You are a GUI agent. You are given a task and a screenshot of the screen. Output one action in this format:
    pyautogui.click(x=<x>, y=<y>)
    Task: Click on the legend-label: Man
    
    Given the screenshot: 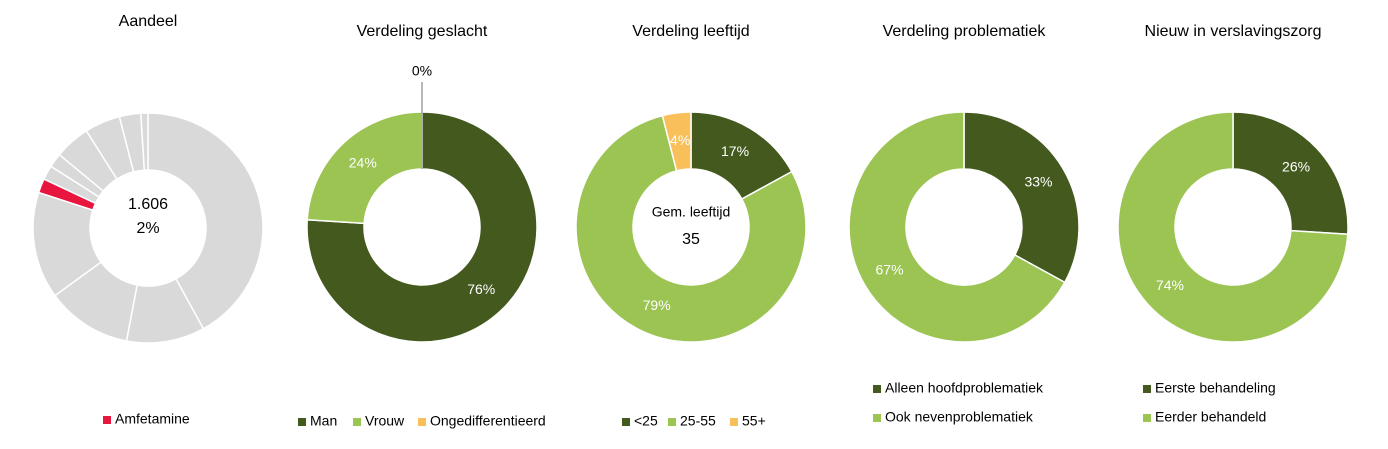 What is the action you would take?
    pyautogui.click(x=323, y=421)
    